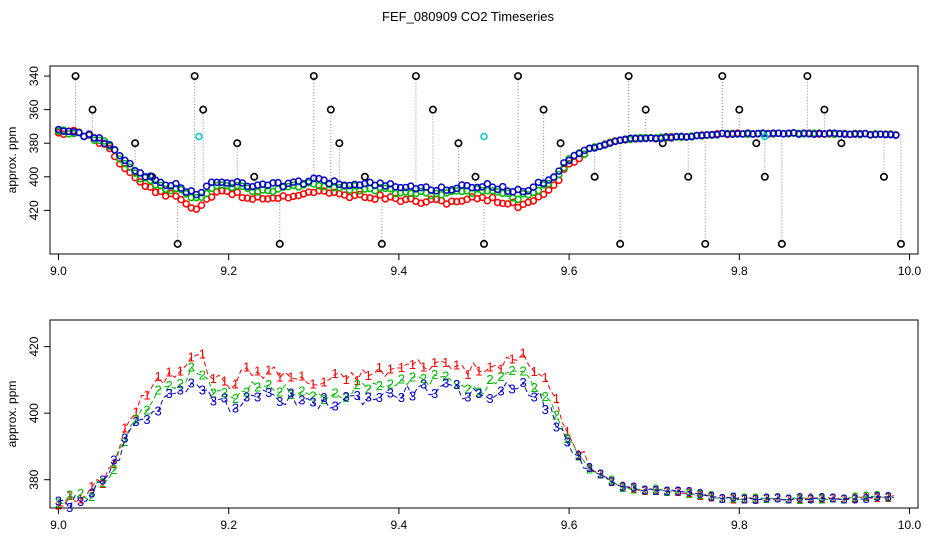 The image size is (936, 540). Describe the element at coordinates (58, 271) in the screenshot. I see `x-tick-label: 9.0` at that location.